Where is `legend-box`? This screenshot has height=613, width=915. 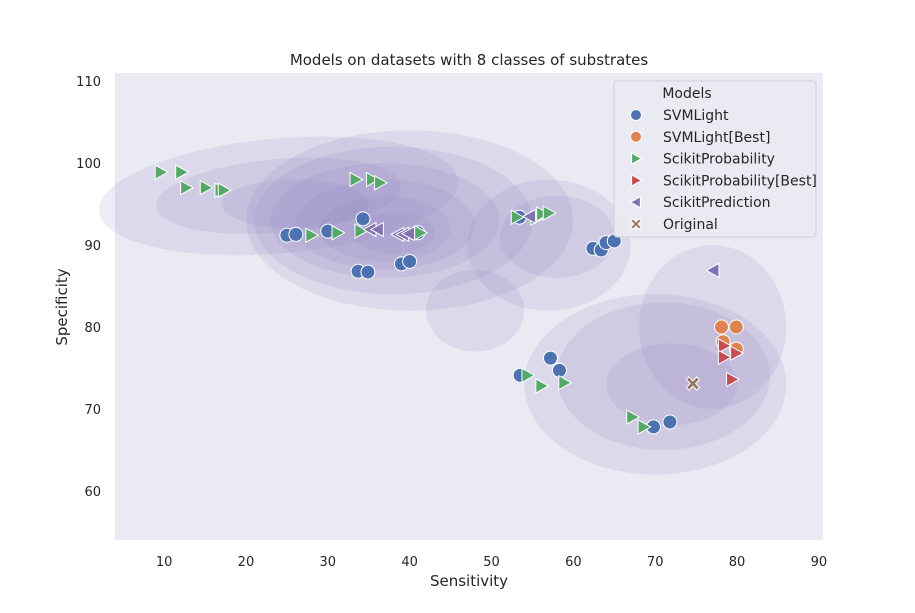
legend-box is located at coordinates (715, 159).